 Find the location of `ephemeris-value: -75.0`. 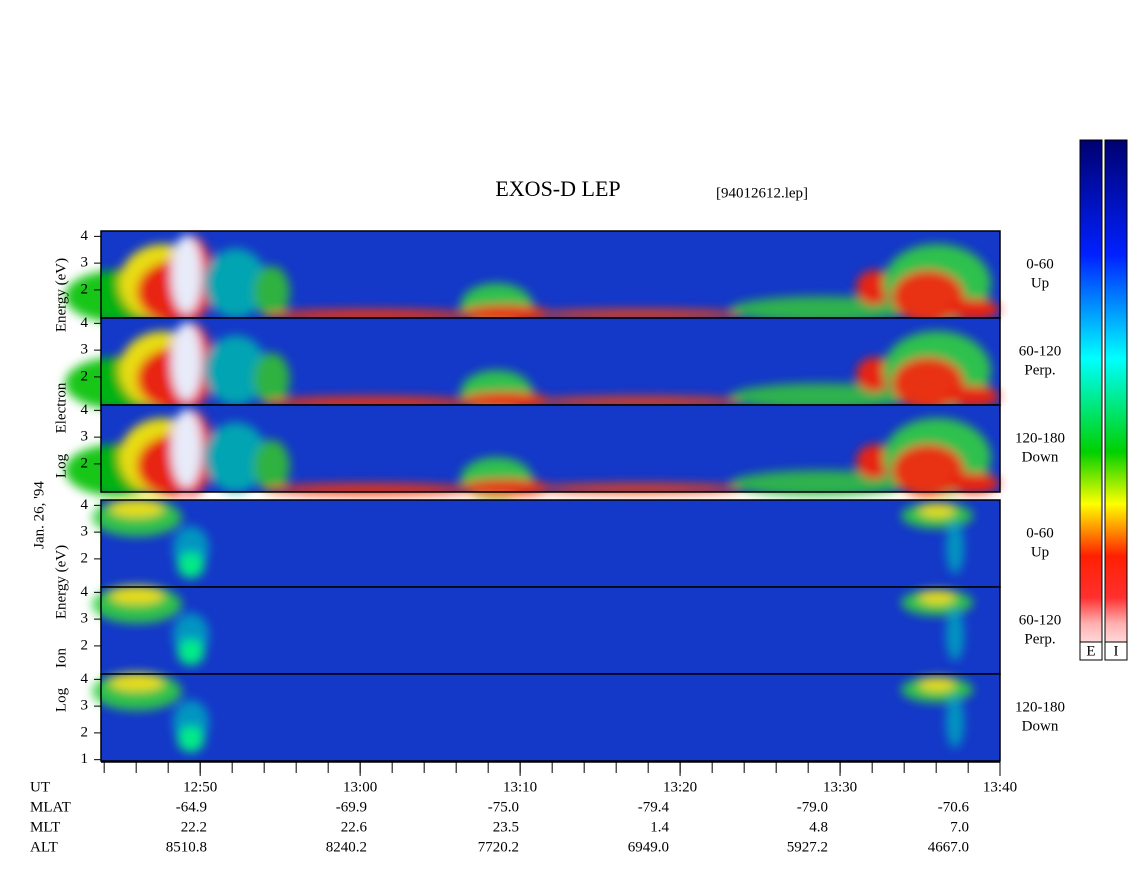

ephemeris-value: -75.0 is located at coordinates (503, 807).